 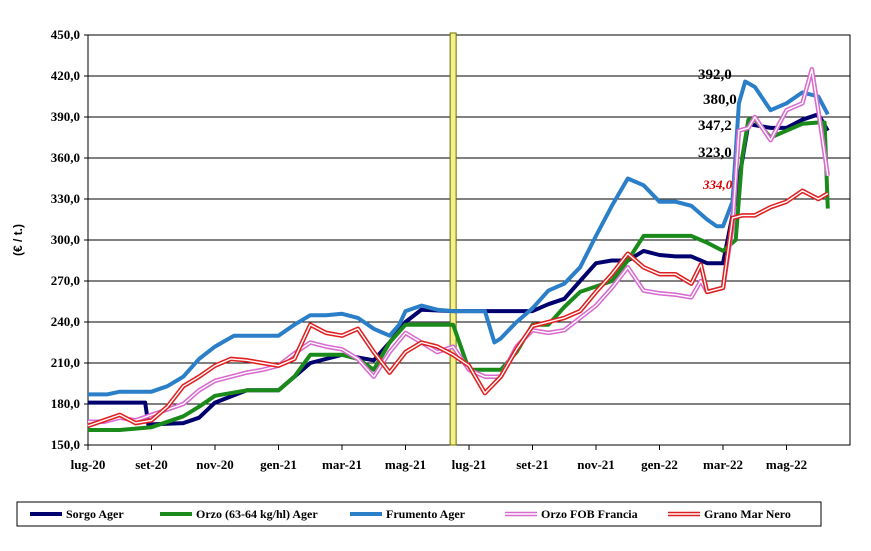 I want to click on annotation-334: 334,0, so click(x=717, y=184).